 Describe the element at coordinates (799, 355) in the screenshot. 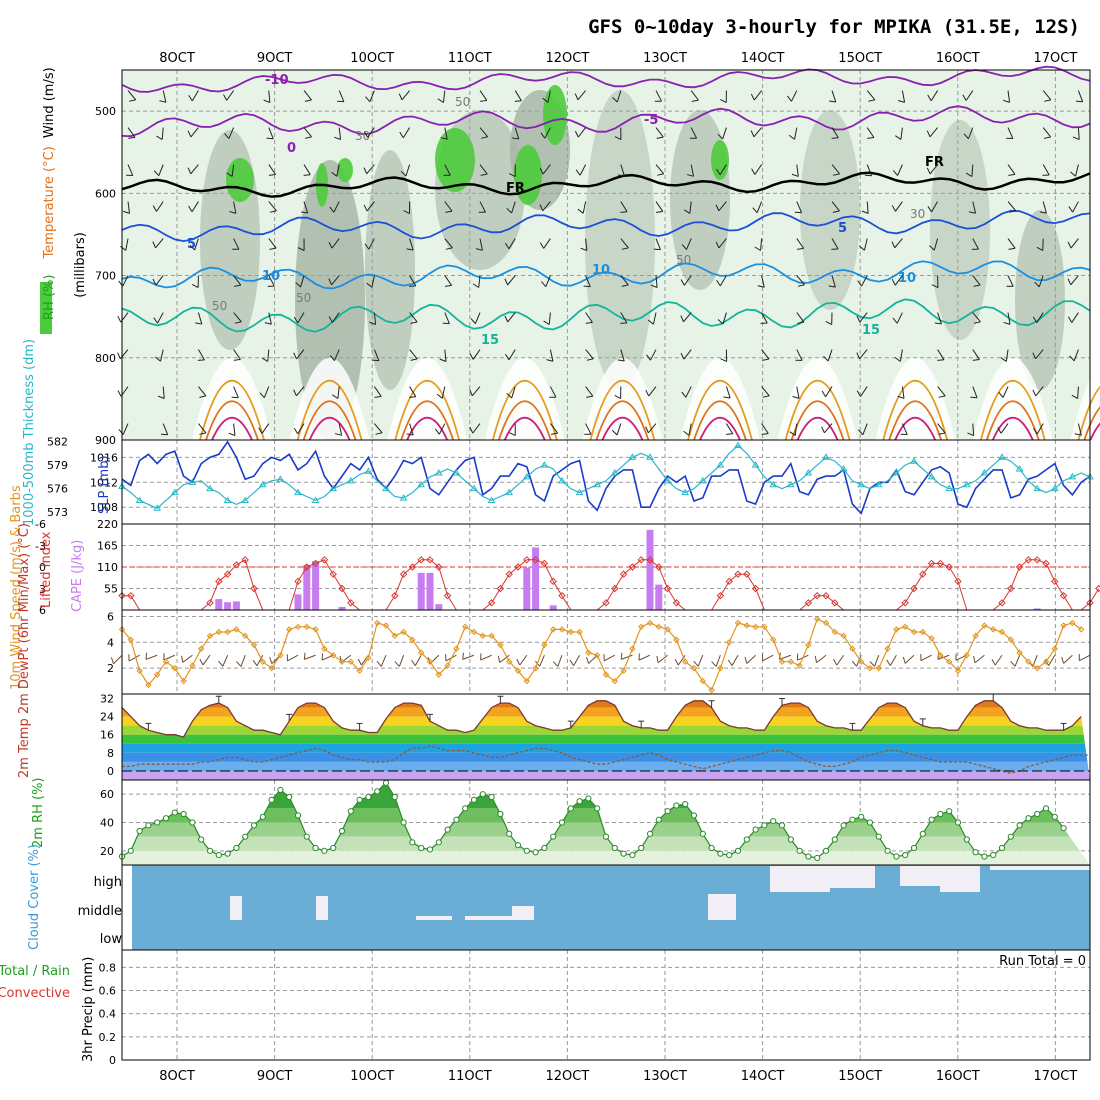

I see `upper-wind-barb-215-shaft` at that location.